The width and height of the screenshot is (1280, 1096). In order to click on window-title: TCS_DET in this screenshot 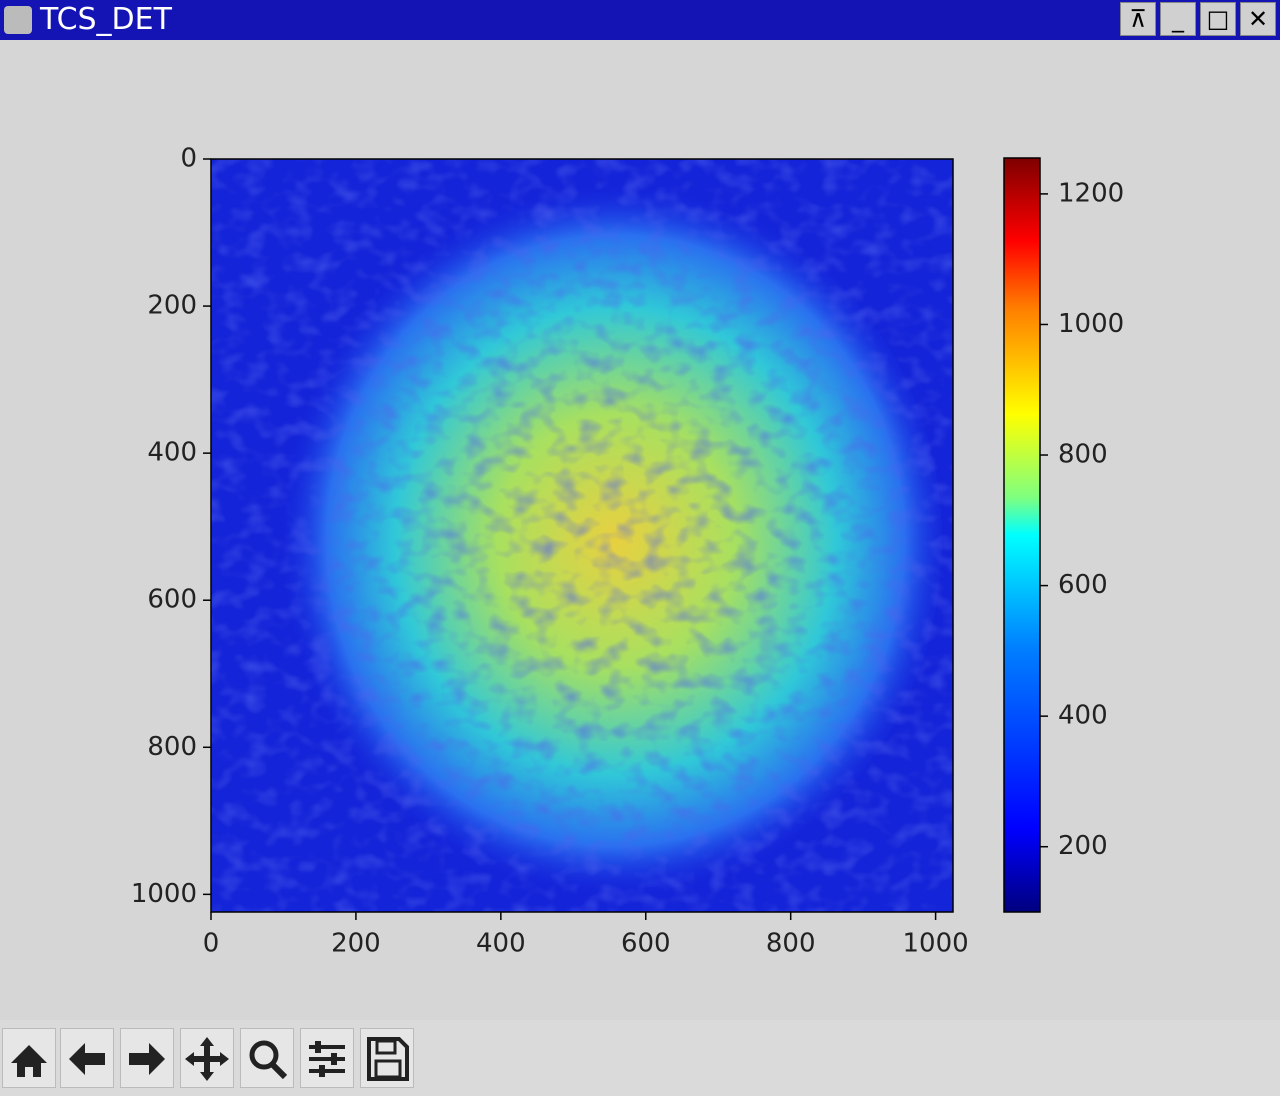, I will do `click(106, 19)`.